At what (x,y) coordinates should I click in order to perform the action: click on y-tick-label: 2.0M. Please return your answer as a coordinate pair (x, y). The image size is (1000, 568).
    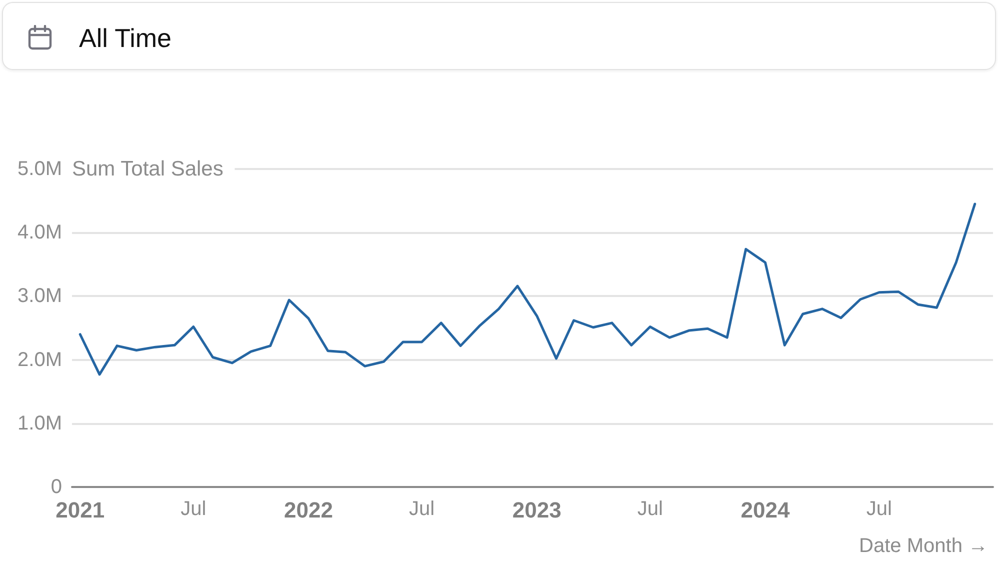
    Looking at the image, I should click on (40, 359).